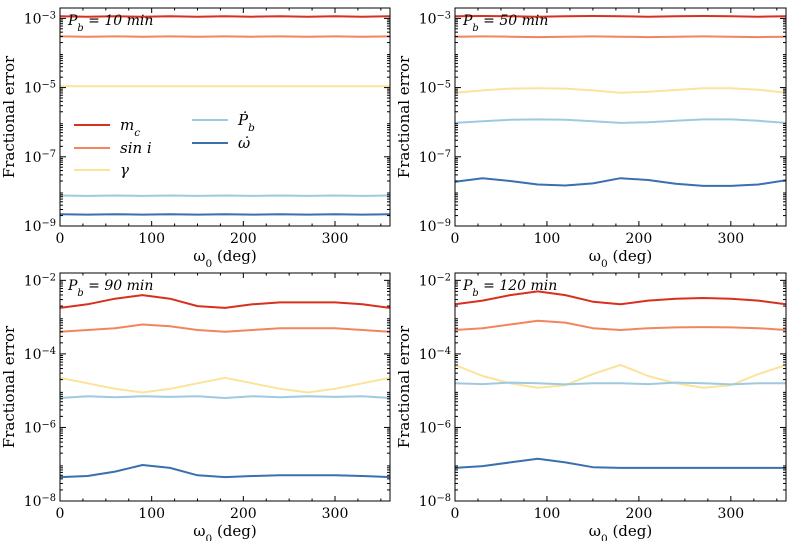 The height and width of the screenshot is (541, 790). Describe the element at coordinates (110, 23) in the screenshot. I see `panel-title: Pb = 10 min` at that location.